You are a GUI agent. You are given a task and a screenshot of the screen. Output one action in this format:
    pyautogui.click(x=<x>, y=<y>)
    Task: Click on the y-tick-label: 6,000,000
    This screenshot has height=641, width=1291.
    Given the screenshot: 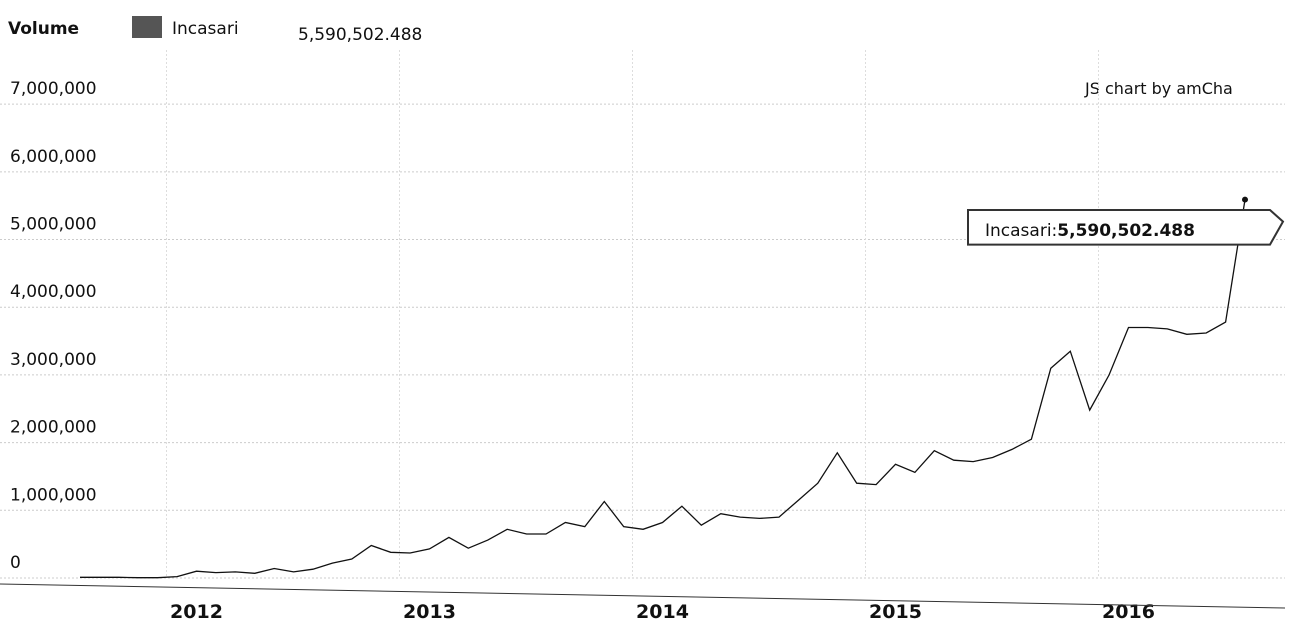 What is the action you would take?
    pyautogui.click(x=53, y=157)
    